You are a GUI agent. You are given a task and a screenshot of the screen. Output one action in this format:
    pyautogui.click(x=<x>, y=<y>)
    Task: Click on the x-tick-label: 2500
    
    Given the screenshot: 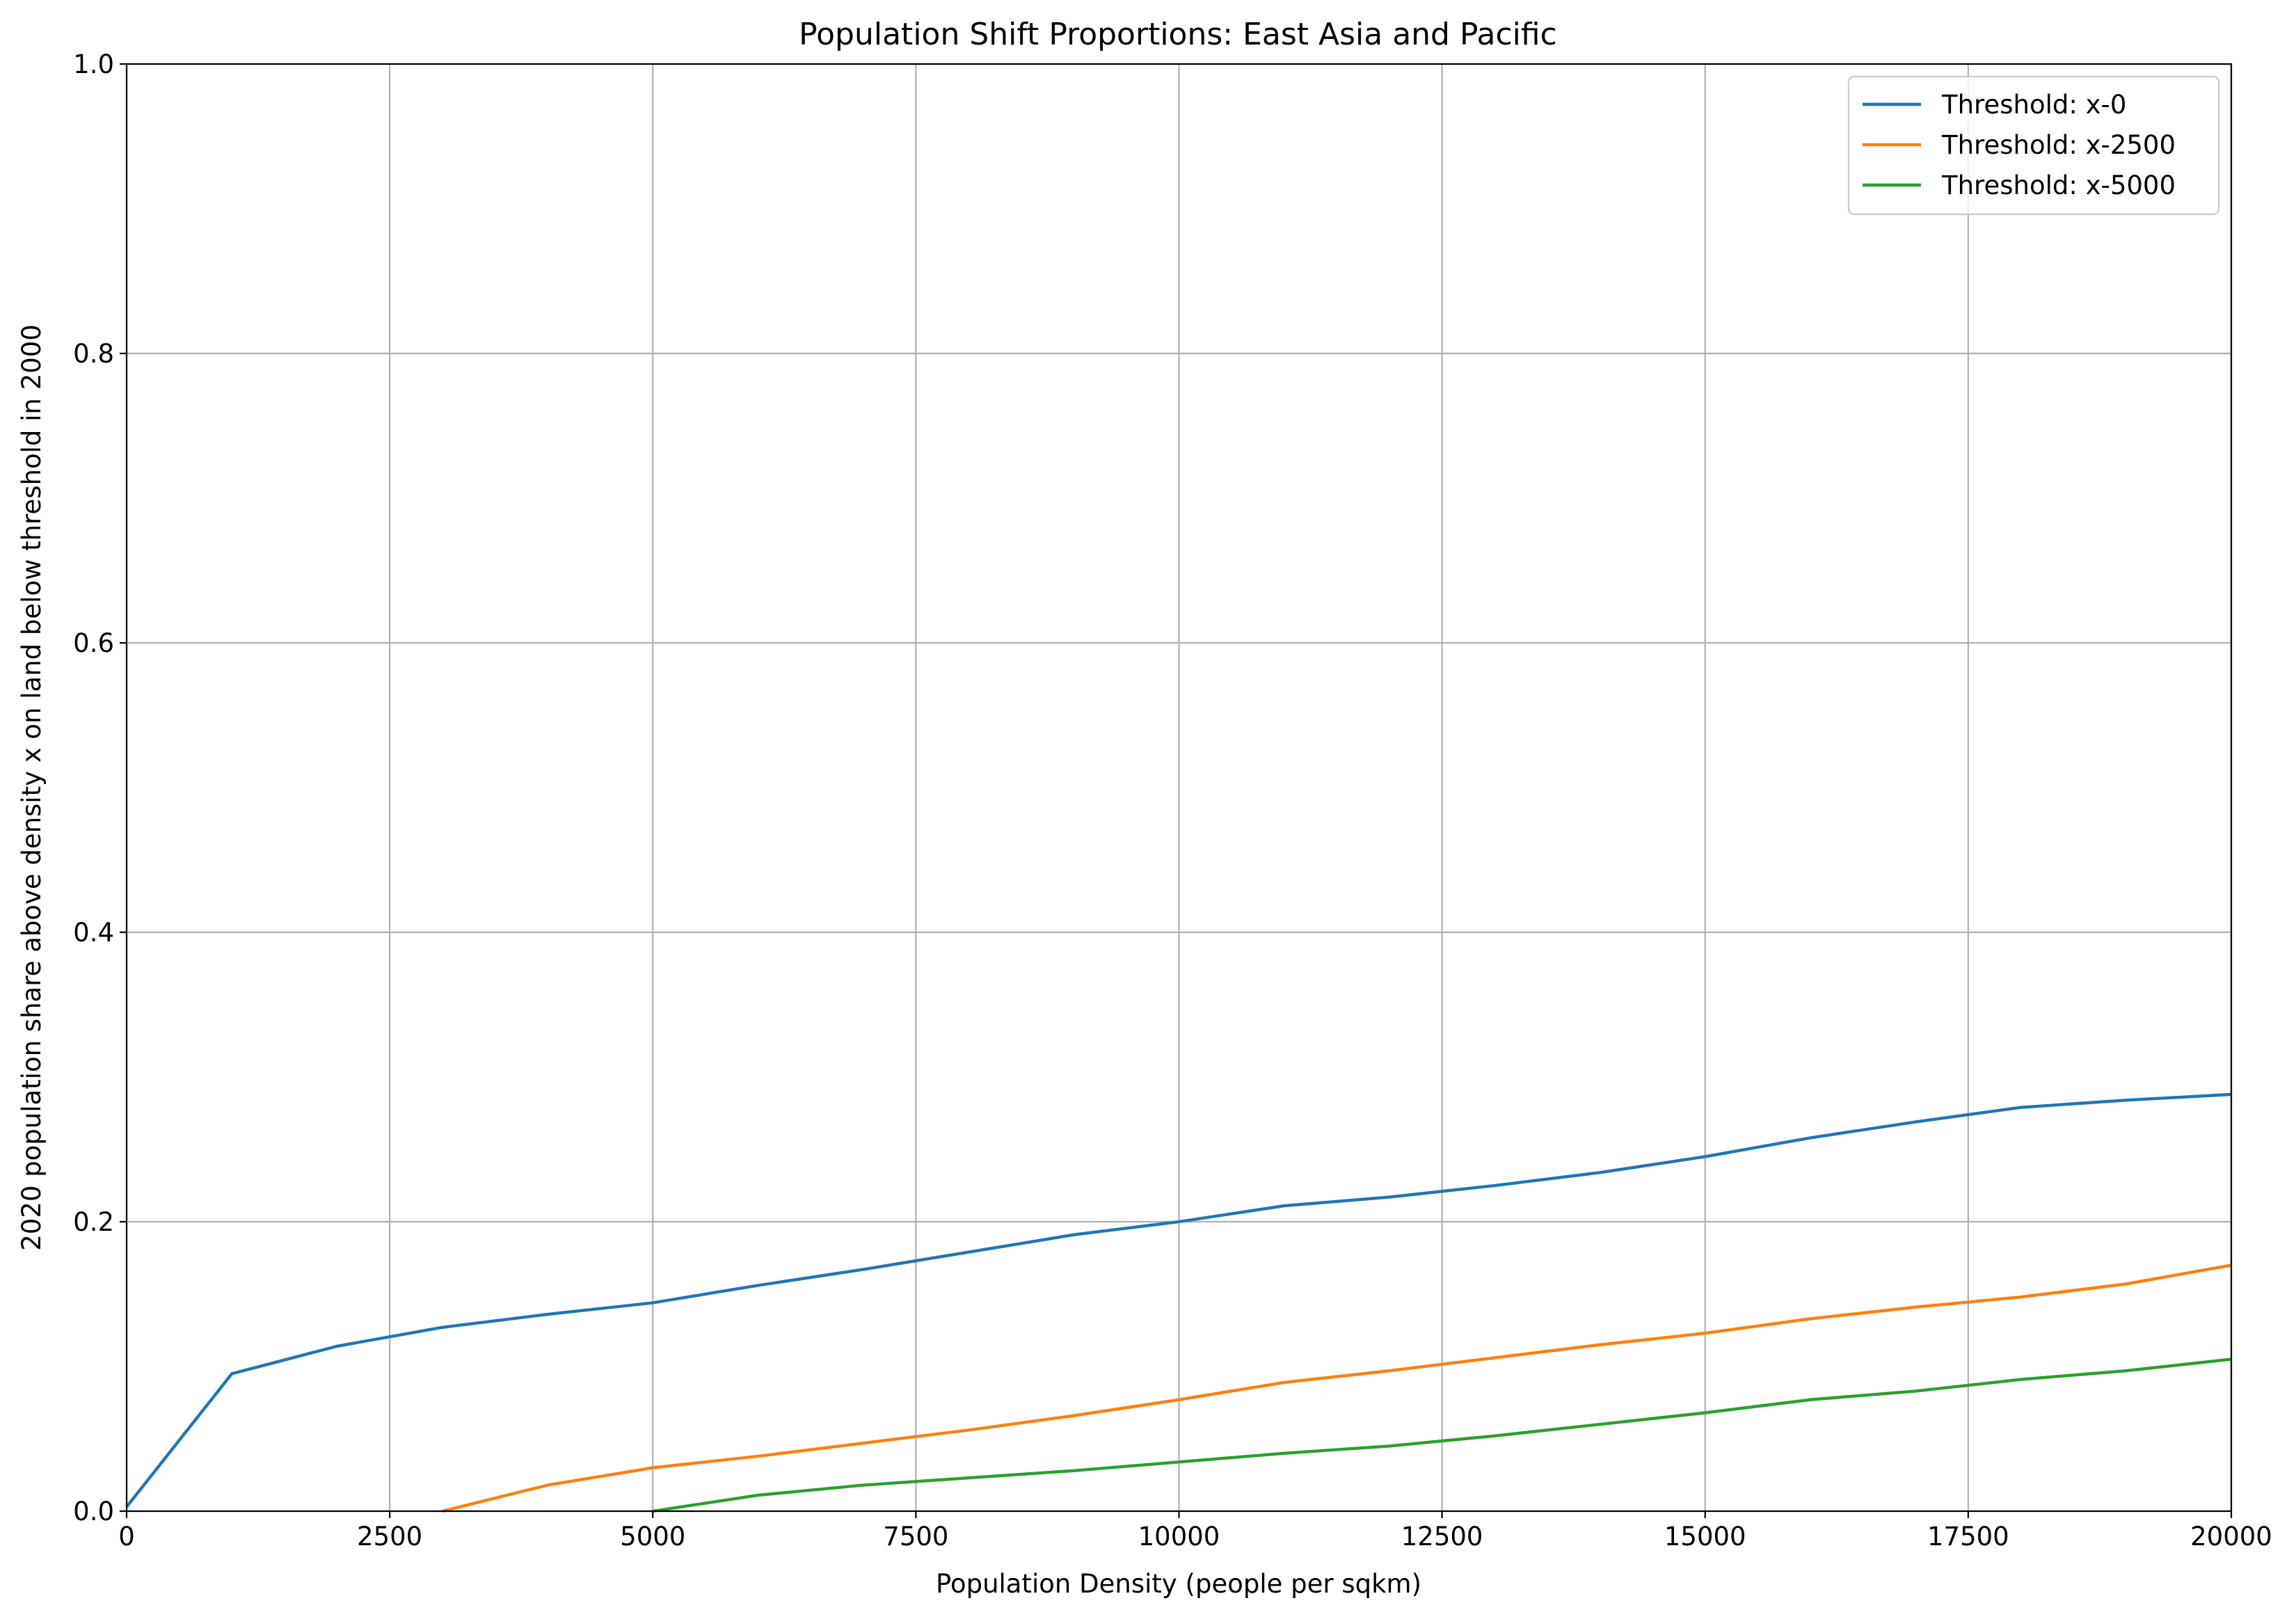 What is the action you would take?
    pyautogui.click(x=389, y=1537)
    